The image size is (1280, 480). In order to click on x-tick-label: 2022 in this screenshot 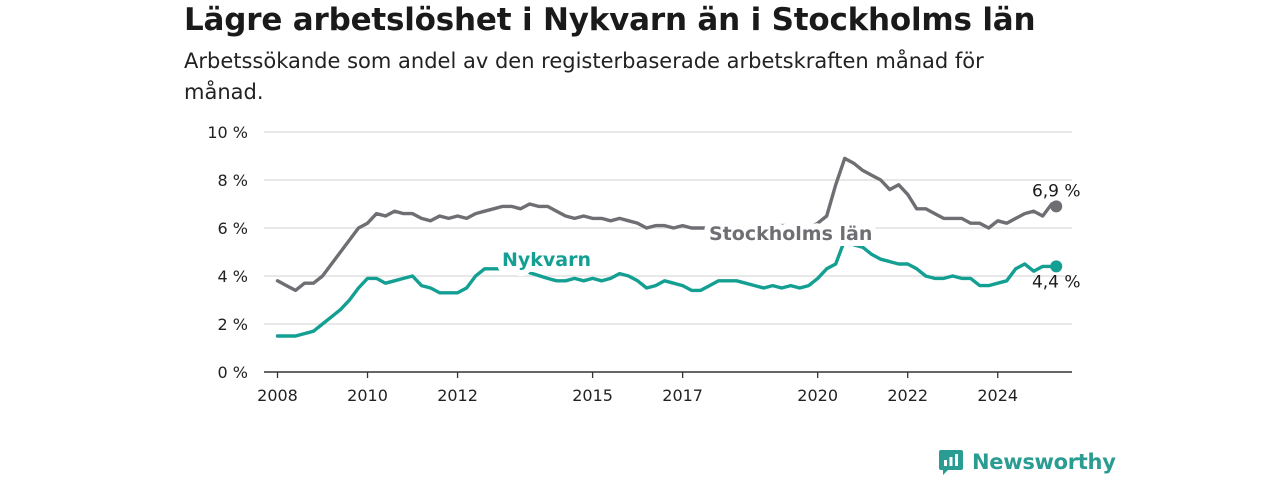, I will do `click(907, 395)`.